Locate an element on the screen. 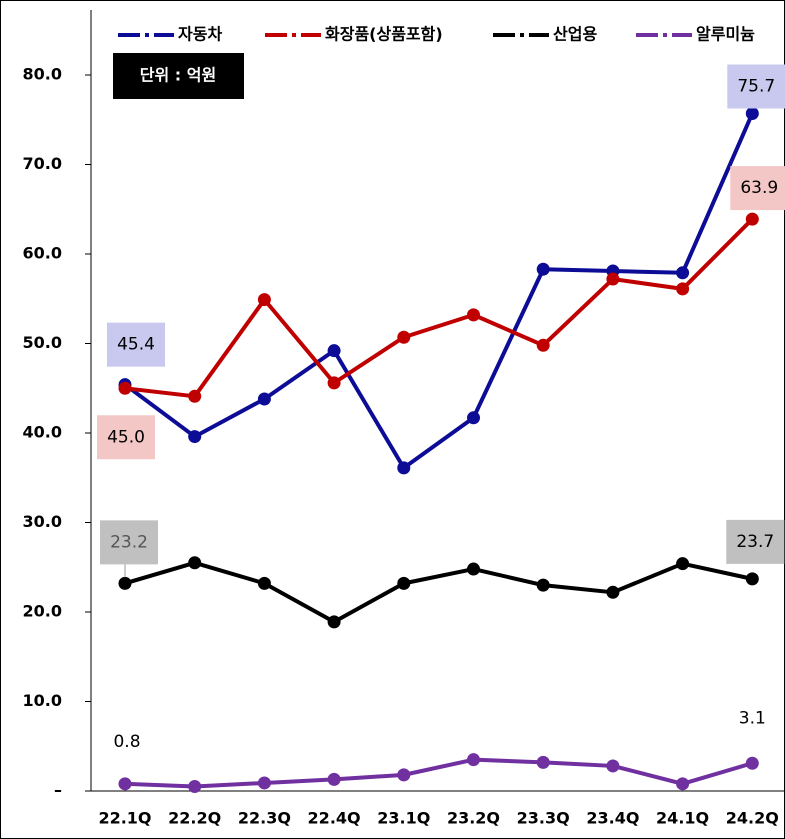 This screenshot has width=785, height=839. y-tick-label: 30.0 is located at coordinates (42, 521).